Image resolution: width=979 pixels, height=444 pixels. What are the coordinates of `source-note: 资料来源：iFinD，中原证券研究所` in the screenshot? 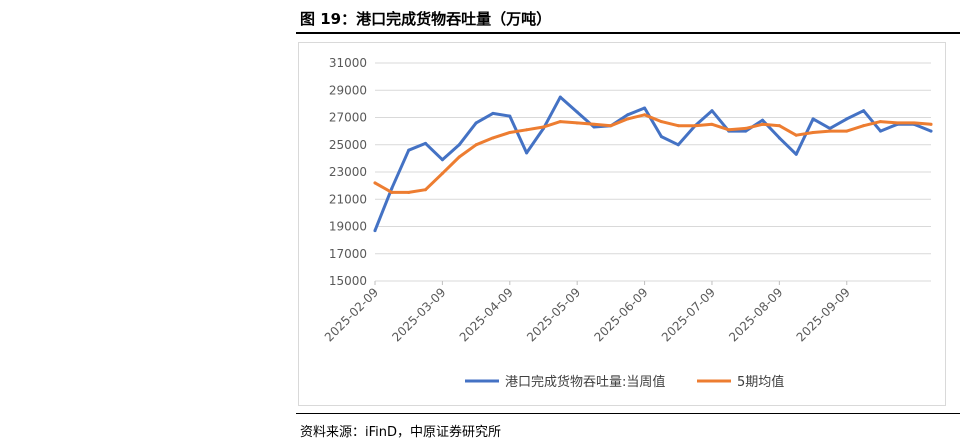 It's located at (401, 432).